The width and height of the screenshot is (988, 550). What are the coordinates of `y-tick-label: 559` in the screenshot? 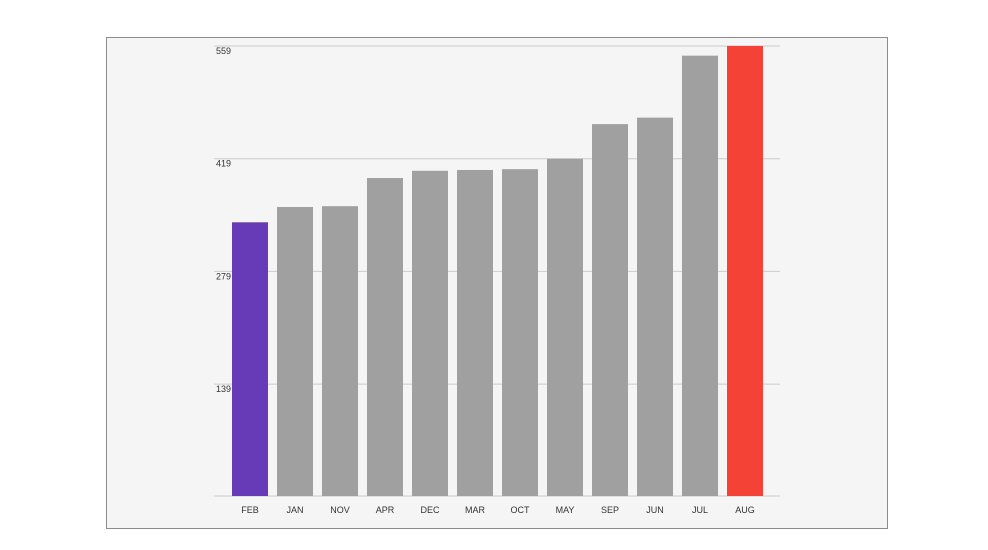 It's located at (223, 51).